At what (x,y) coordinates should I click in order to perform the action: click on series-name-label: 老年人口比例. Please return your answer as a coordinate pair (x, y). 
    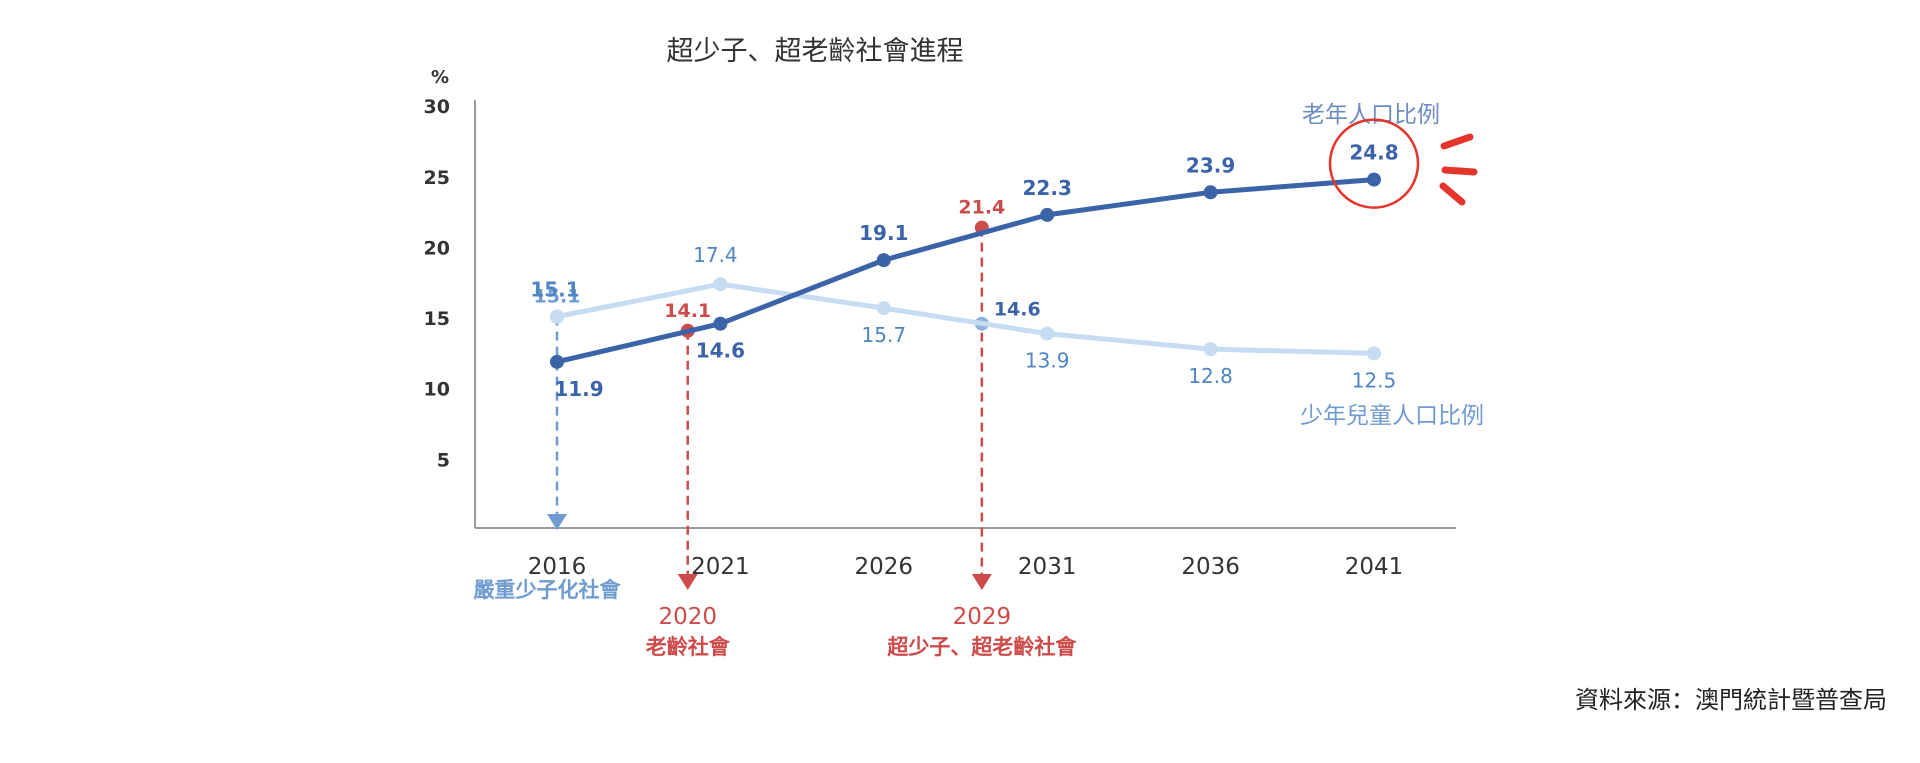
    Looking at the image, I should click on (1371, 115).